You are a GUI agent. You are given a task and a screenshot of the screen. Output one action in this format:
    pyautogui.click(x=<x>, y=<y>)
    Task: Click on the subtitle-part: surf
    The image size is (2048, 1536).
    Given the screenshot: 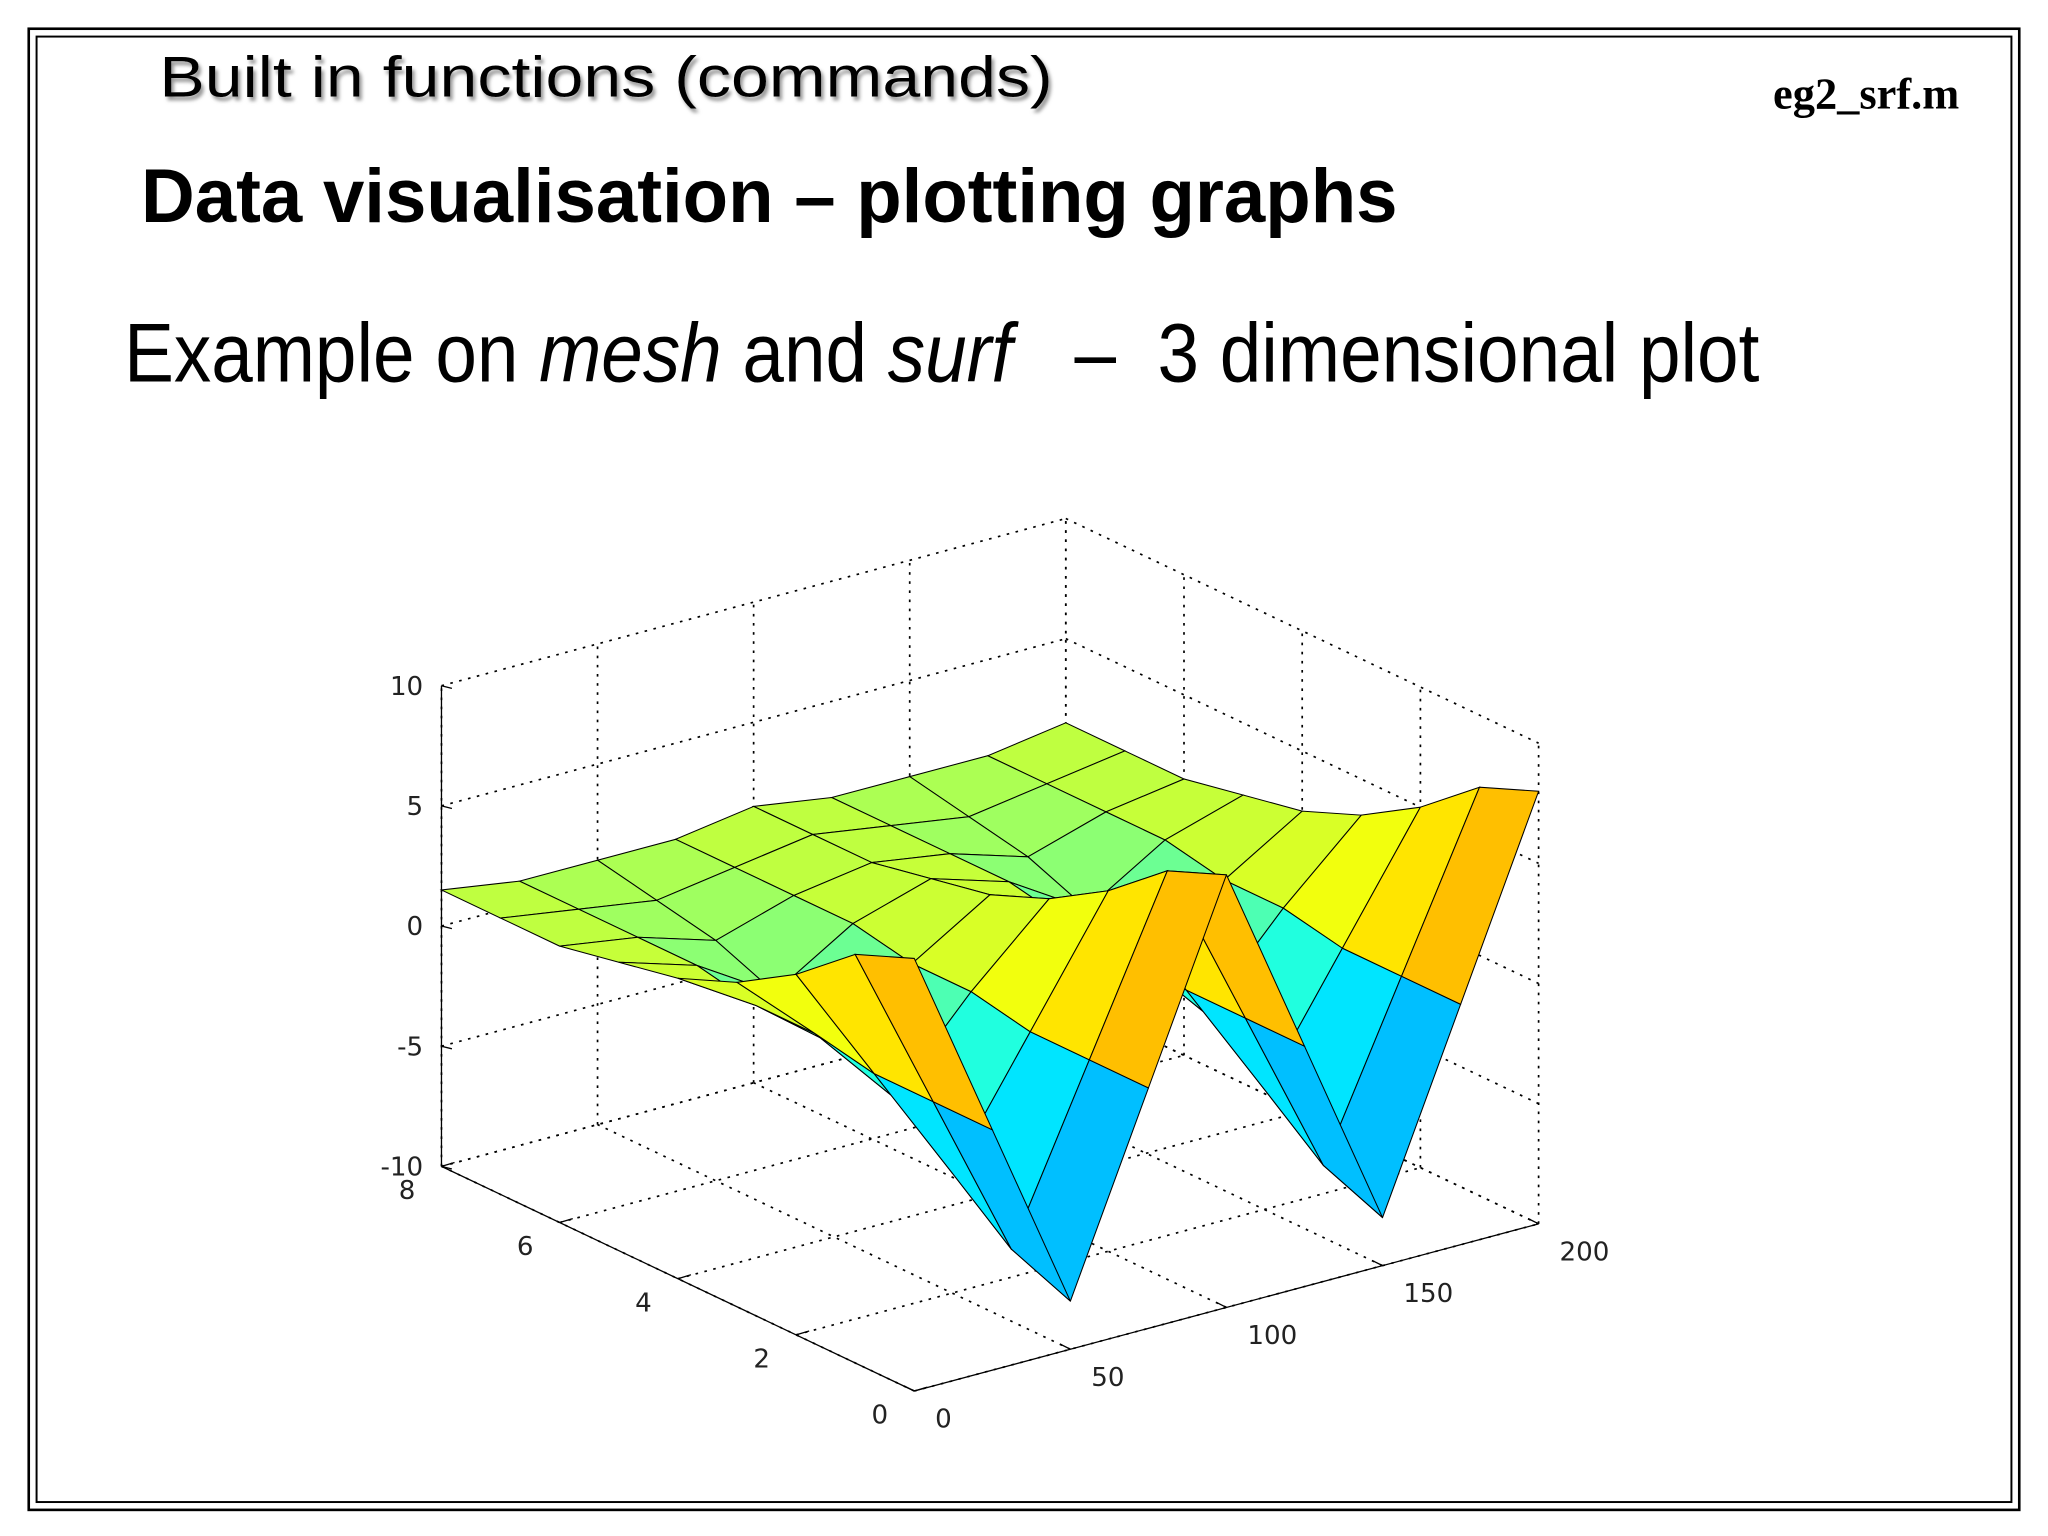 What is the action you would take?
    pyautogui.click(x=953, y=352)
    